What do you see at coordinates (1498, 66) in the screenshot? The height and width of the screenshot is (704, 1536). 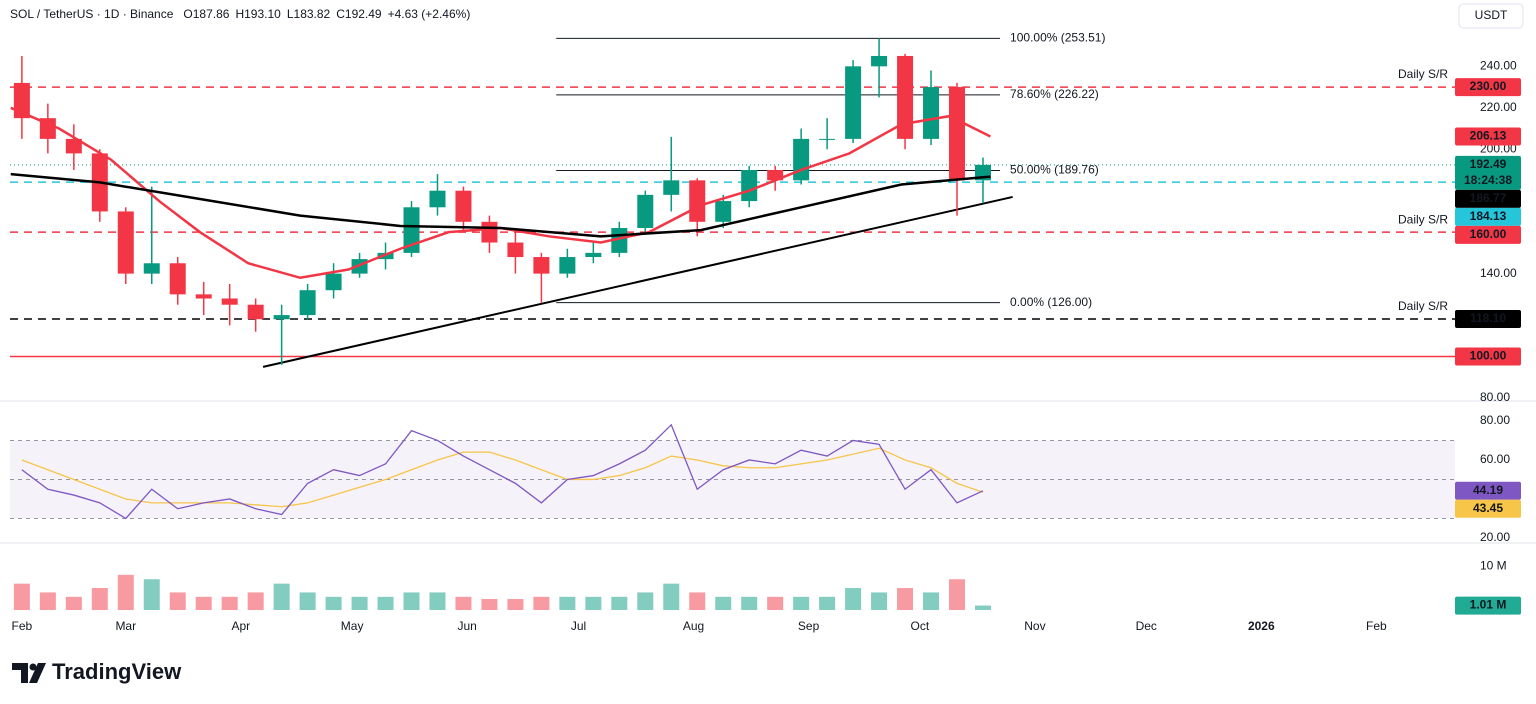 I see `y-tick-label: 240.00` at bounding box center [1498, 66].